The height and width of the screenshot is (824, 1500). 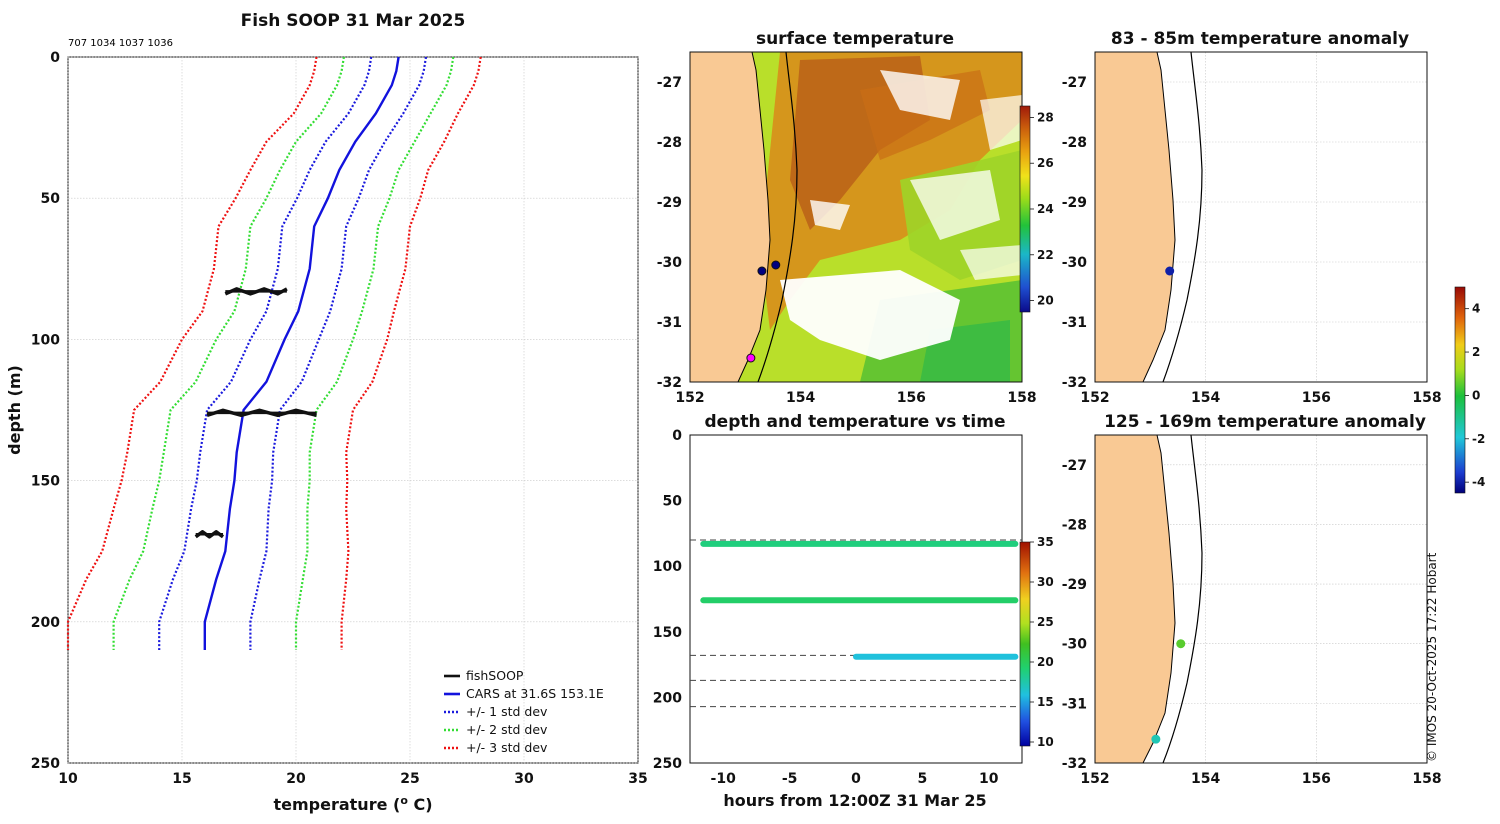 What do you see at coordinates (847, 240) in the screenshot?
I see `sst-ticks: 152 154 156 158 -27 -28 -29 -30 -31 -32` at bounding box center [847, 240].